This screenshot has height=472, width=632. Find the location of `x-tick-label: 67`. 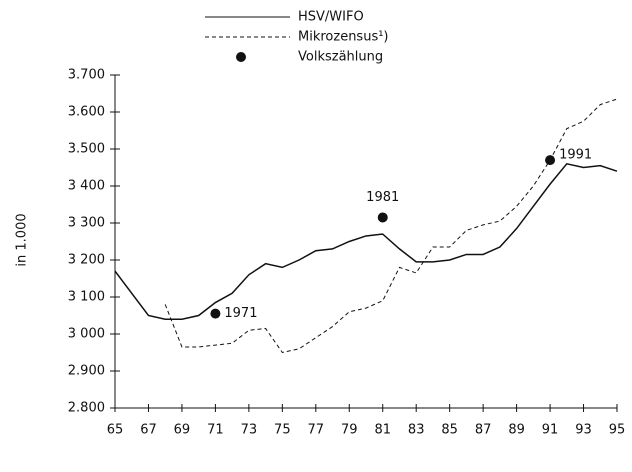

x-tick-label: 67 is located at coordinates (148, 430).